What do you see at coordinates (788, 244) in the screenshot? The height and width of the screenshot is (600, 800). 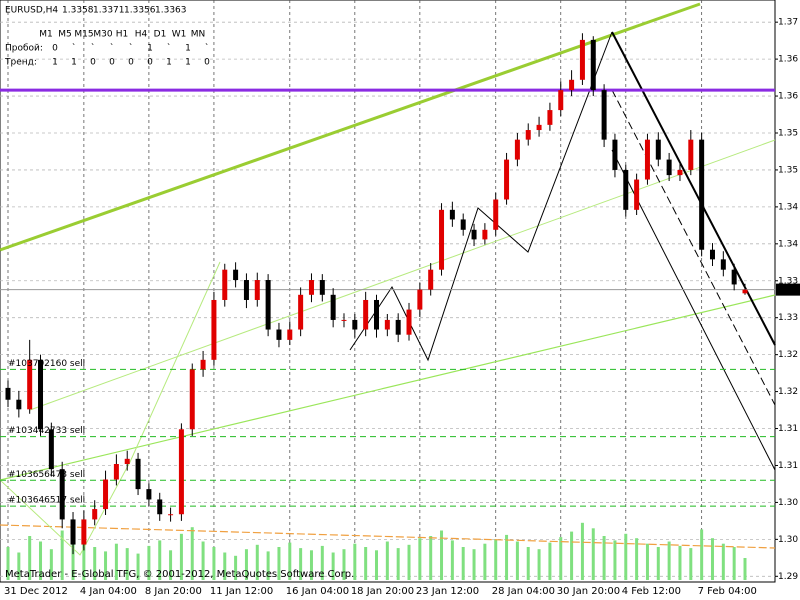 I see `y-tick-label: 1.34` at bounding box center [788, 244].